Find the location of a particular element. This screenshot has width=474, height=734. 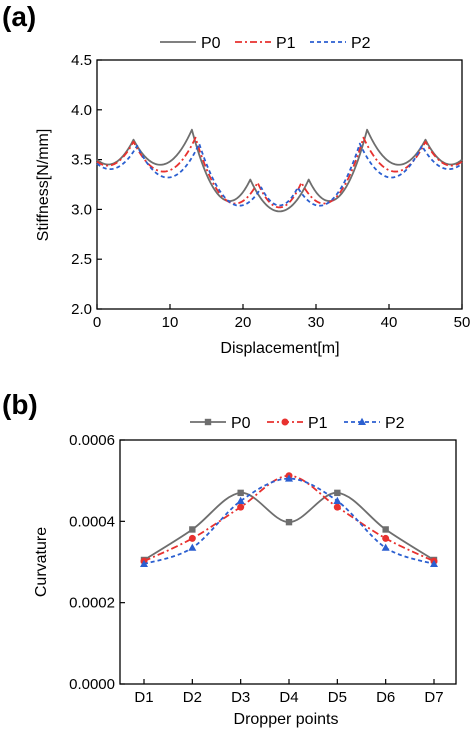

panel-b-legend: P0 P1 P2 is located at coordinates (297, 423).